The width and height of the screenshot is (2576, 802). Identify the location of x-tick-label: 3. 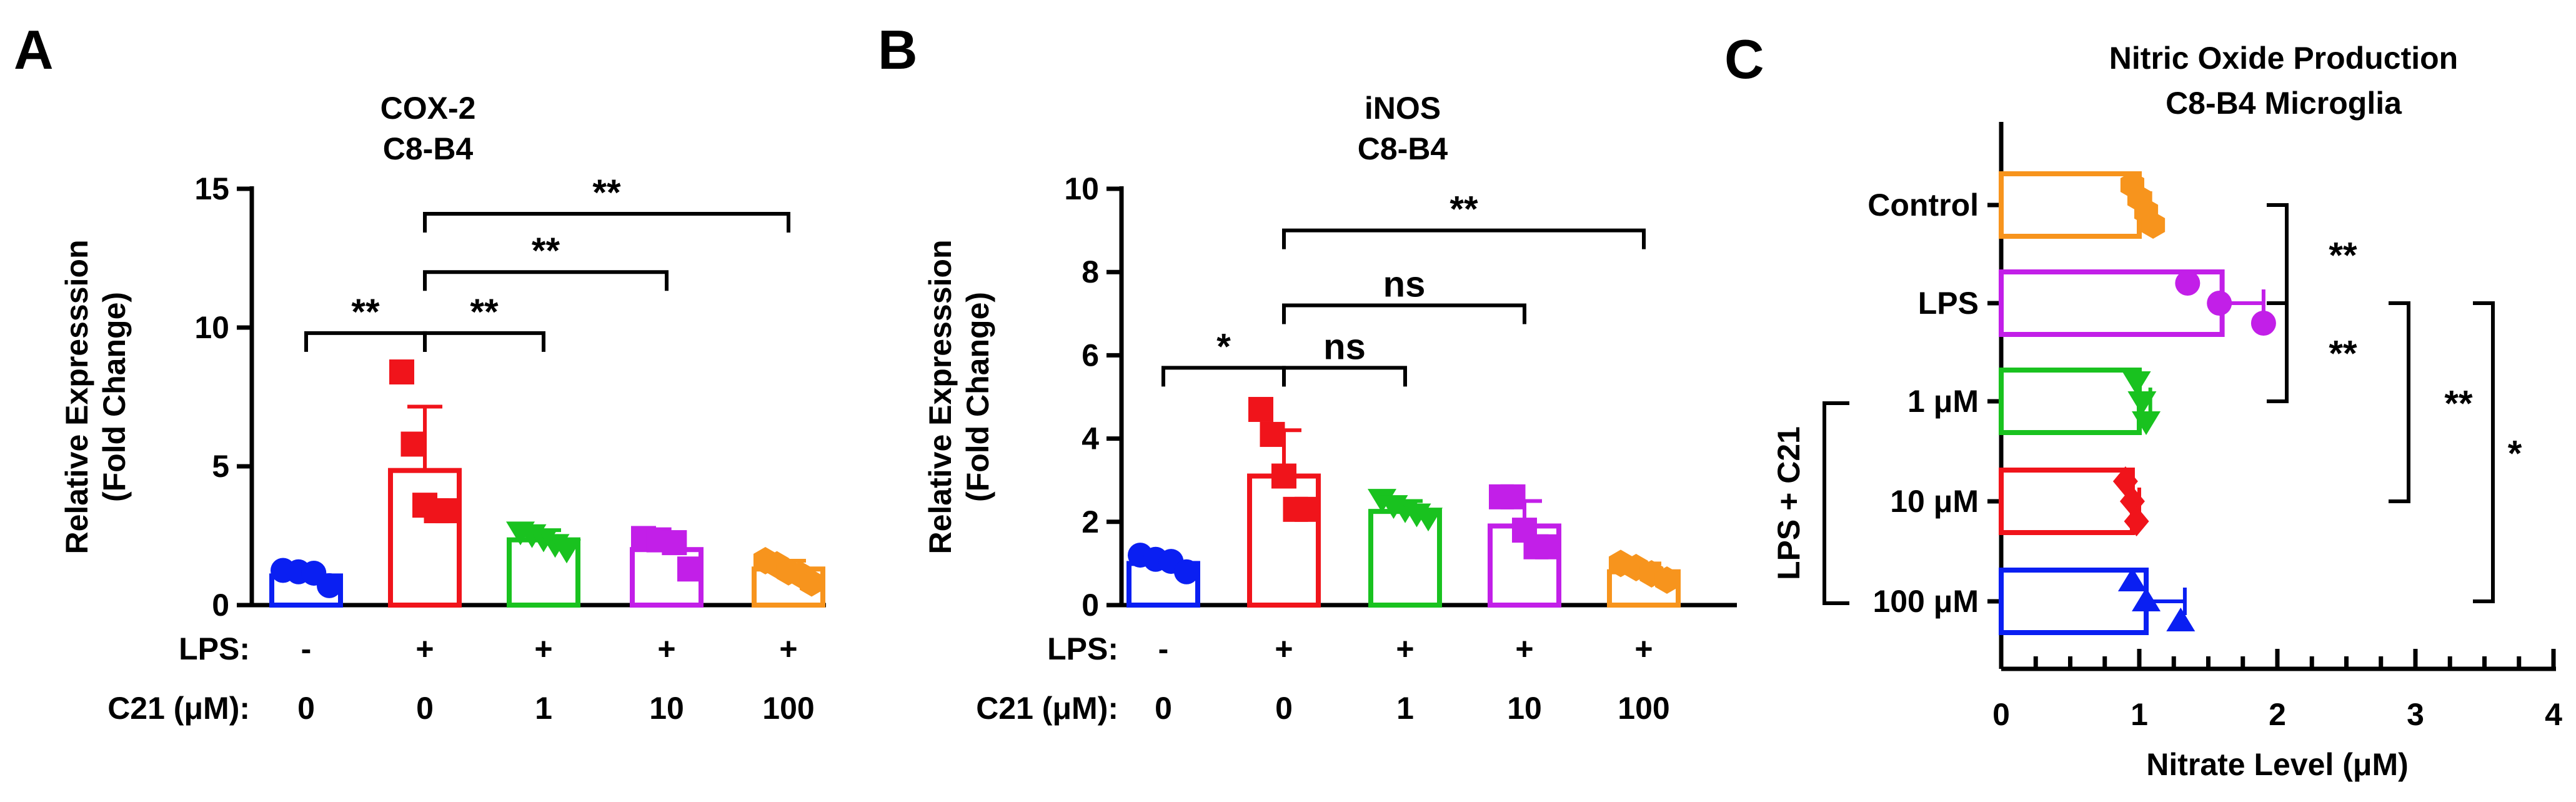
(2415, 715).